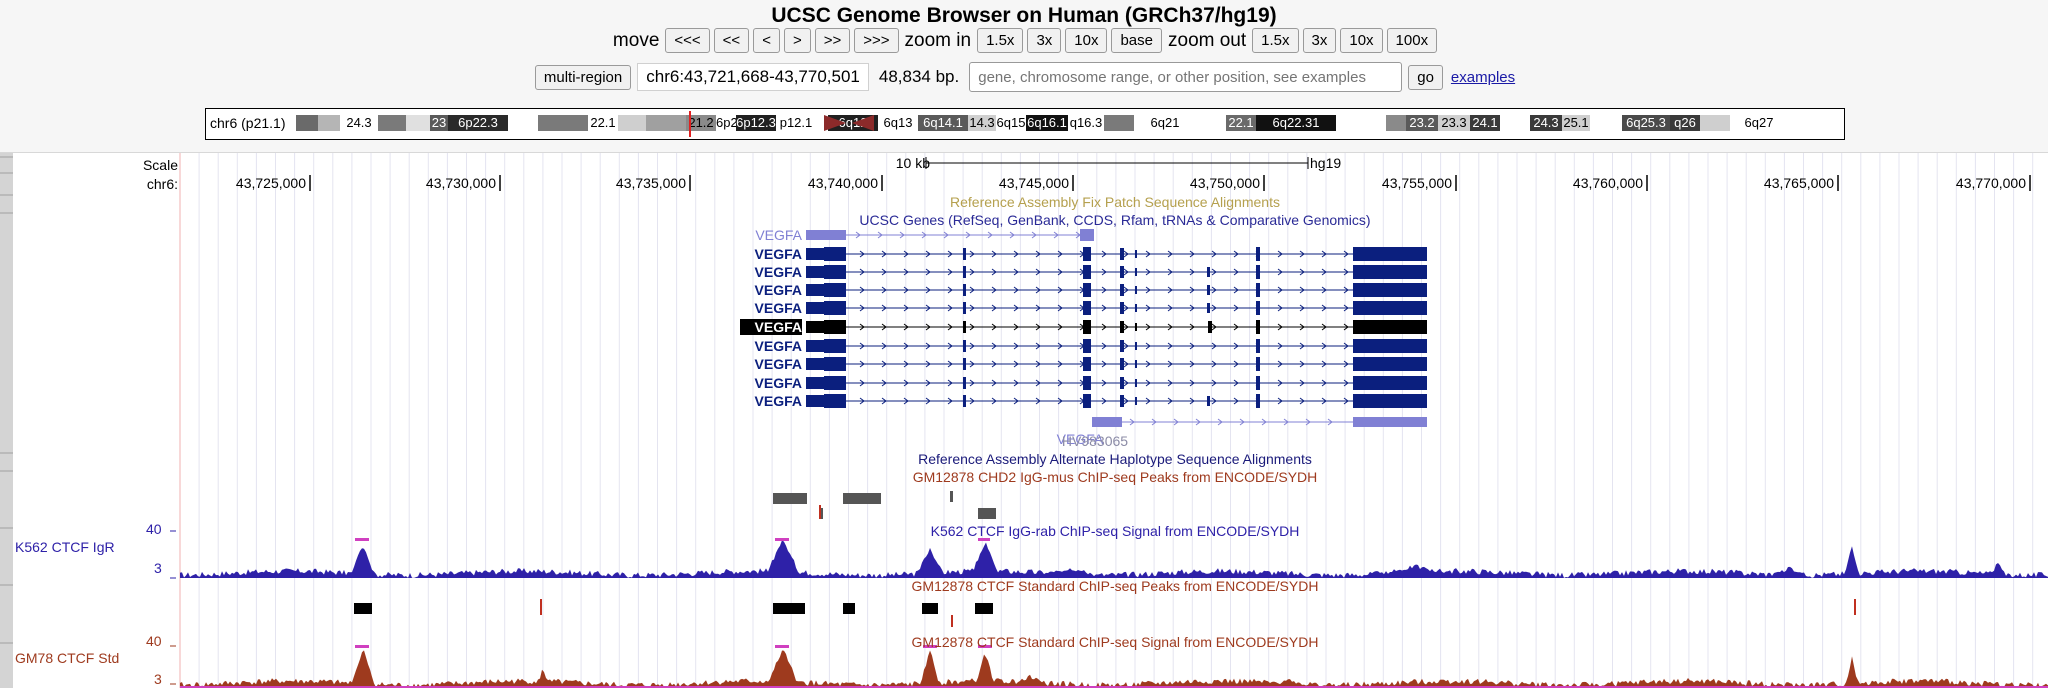 This screenshot has width=2048, height=688. Describe the element at coordinates (1483, 77) in the screenshot. I see `examples-link: examples` at that location.